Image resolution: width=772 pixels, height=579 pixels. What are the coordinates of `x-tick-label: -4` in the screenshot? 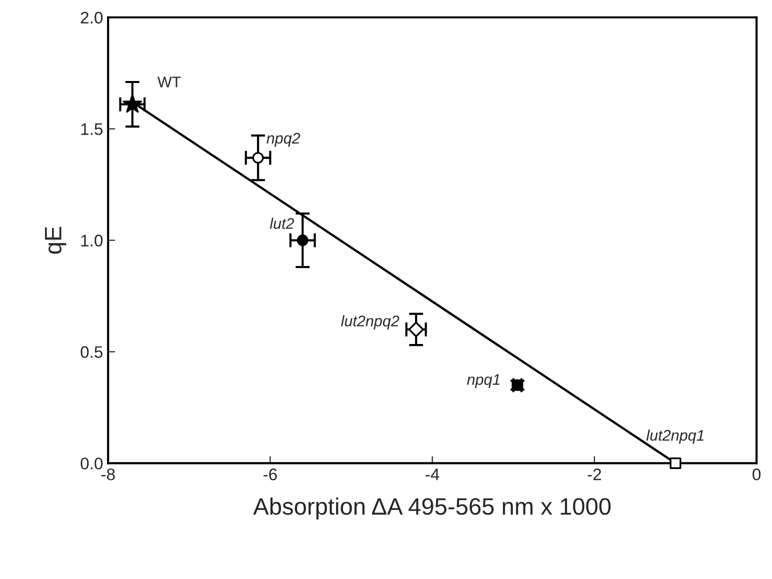 It's located at (433, 474).